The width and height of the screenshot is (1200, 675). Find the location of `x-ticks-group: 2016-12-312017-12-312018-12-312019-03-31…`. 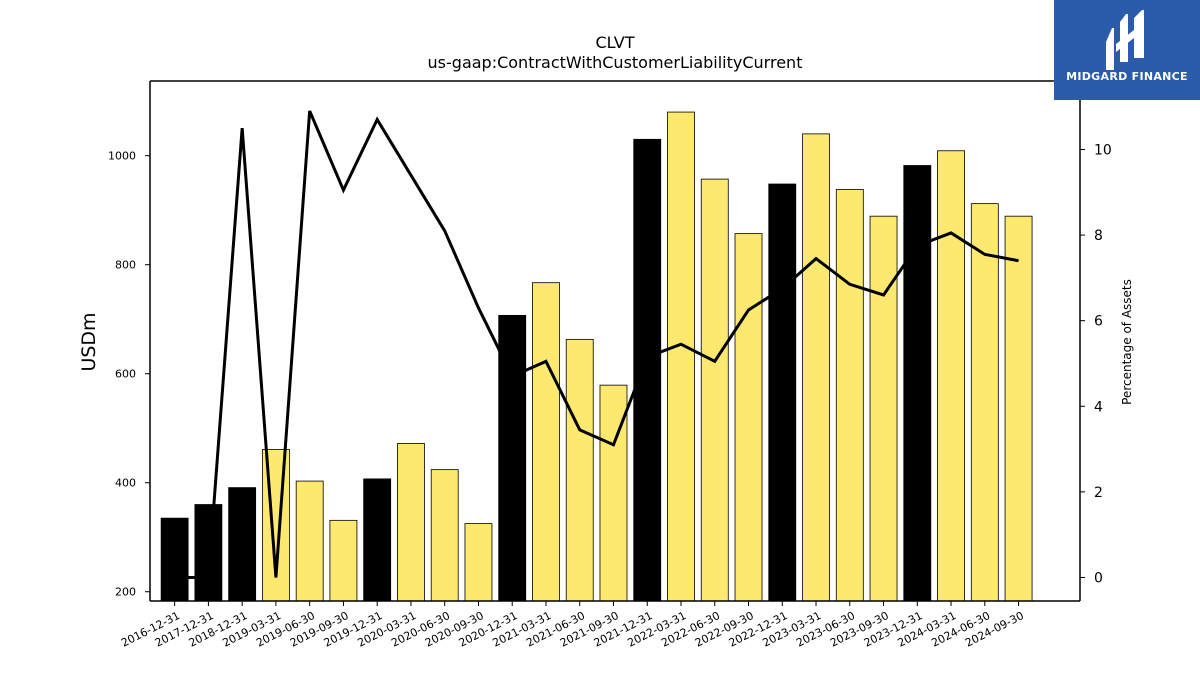

x-ticks-group: 2016-12-312017-12-312018-12-312019-03-31… is located at coordinates (572, 625).